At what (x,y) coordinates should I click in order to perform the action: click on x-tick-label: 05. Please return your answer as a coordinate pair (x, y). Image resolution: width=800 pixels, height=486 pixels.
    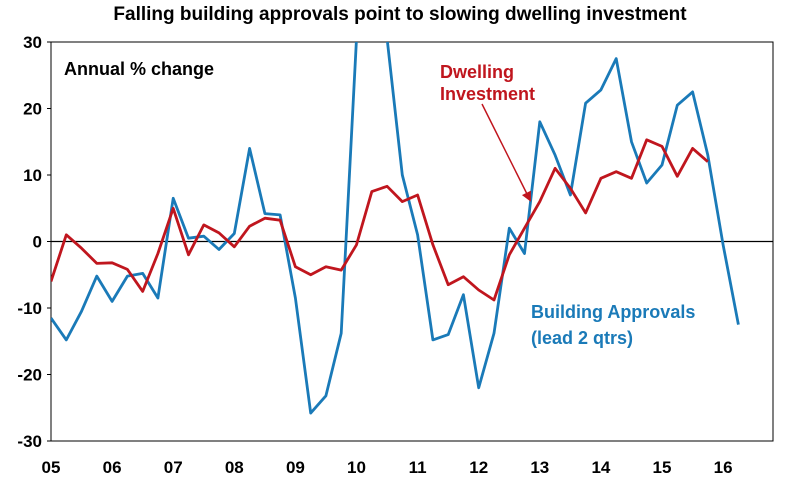
    Looking at the image, I should click on (51, 467).